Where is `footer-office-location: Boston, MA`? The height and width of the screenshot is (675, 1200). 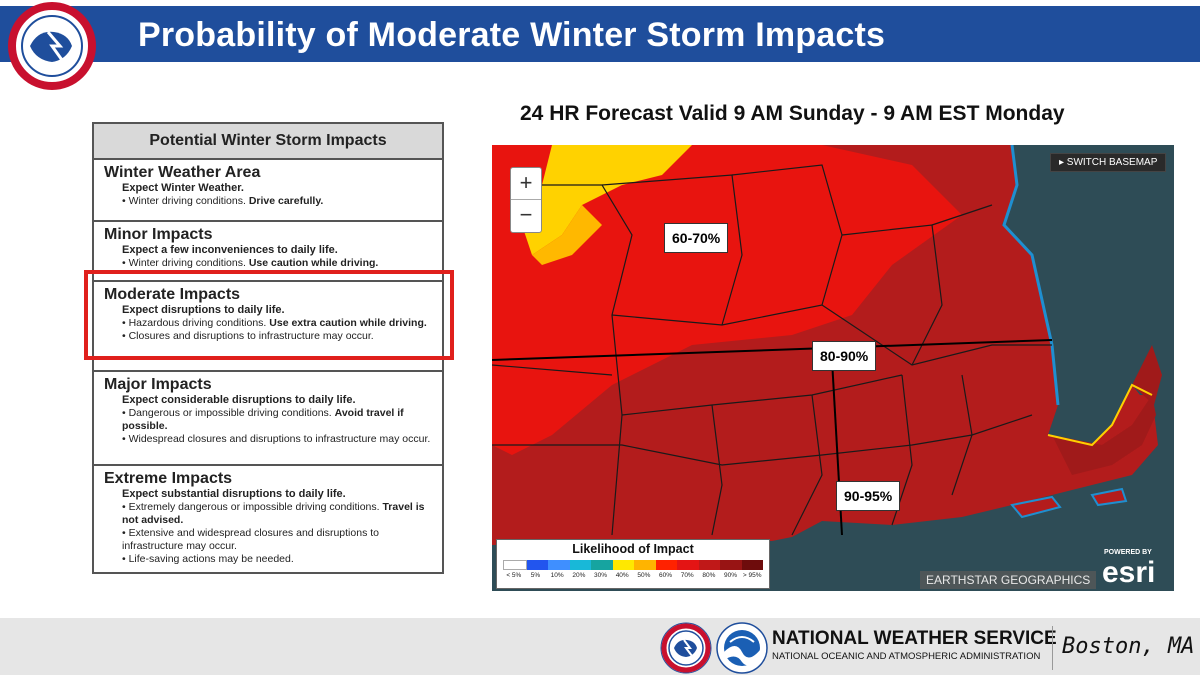 footer-office-location: Boston, MA is located at coordinates (1128, 646).